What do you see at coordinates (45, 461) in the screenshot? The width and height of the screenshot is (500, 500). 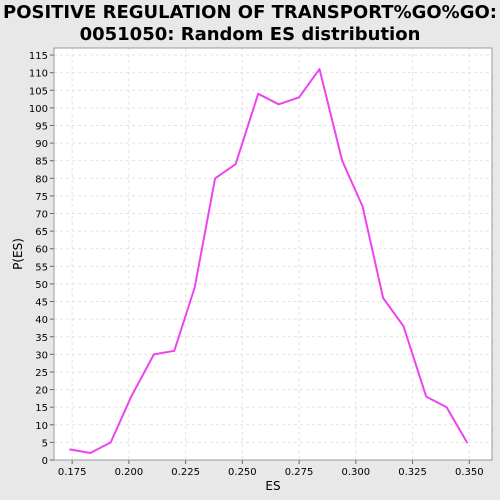 I see `y-tick-label: 0` at bounding box center [45, 461].